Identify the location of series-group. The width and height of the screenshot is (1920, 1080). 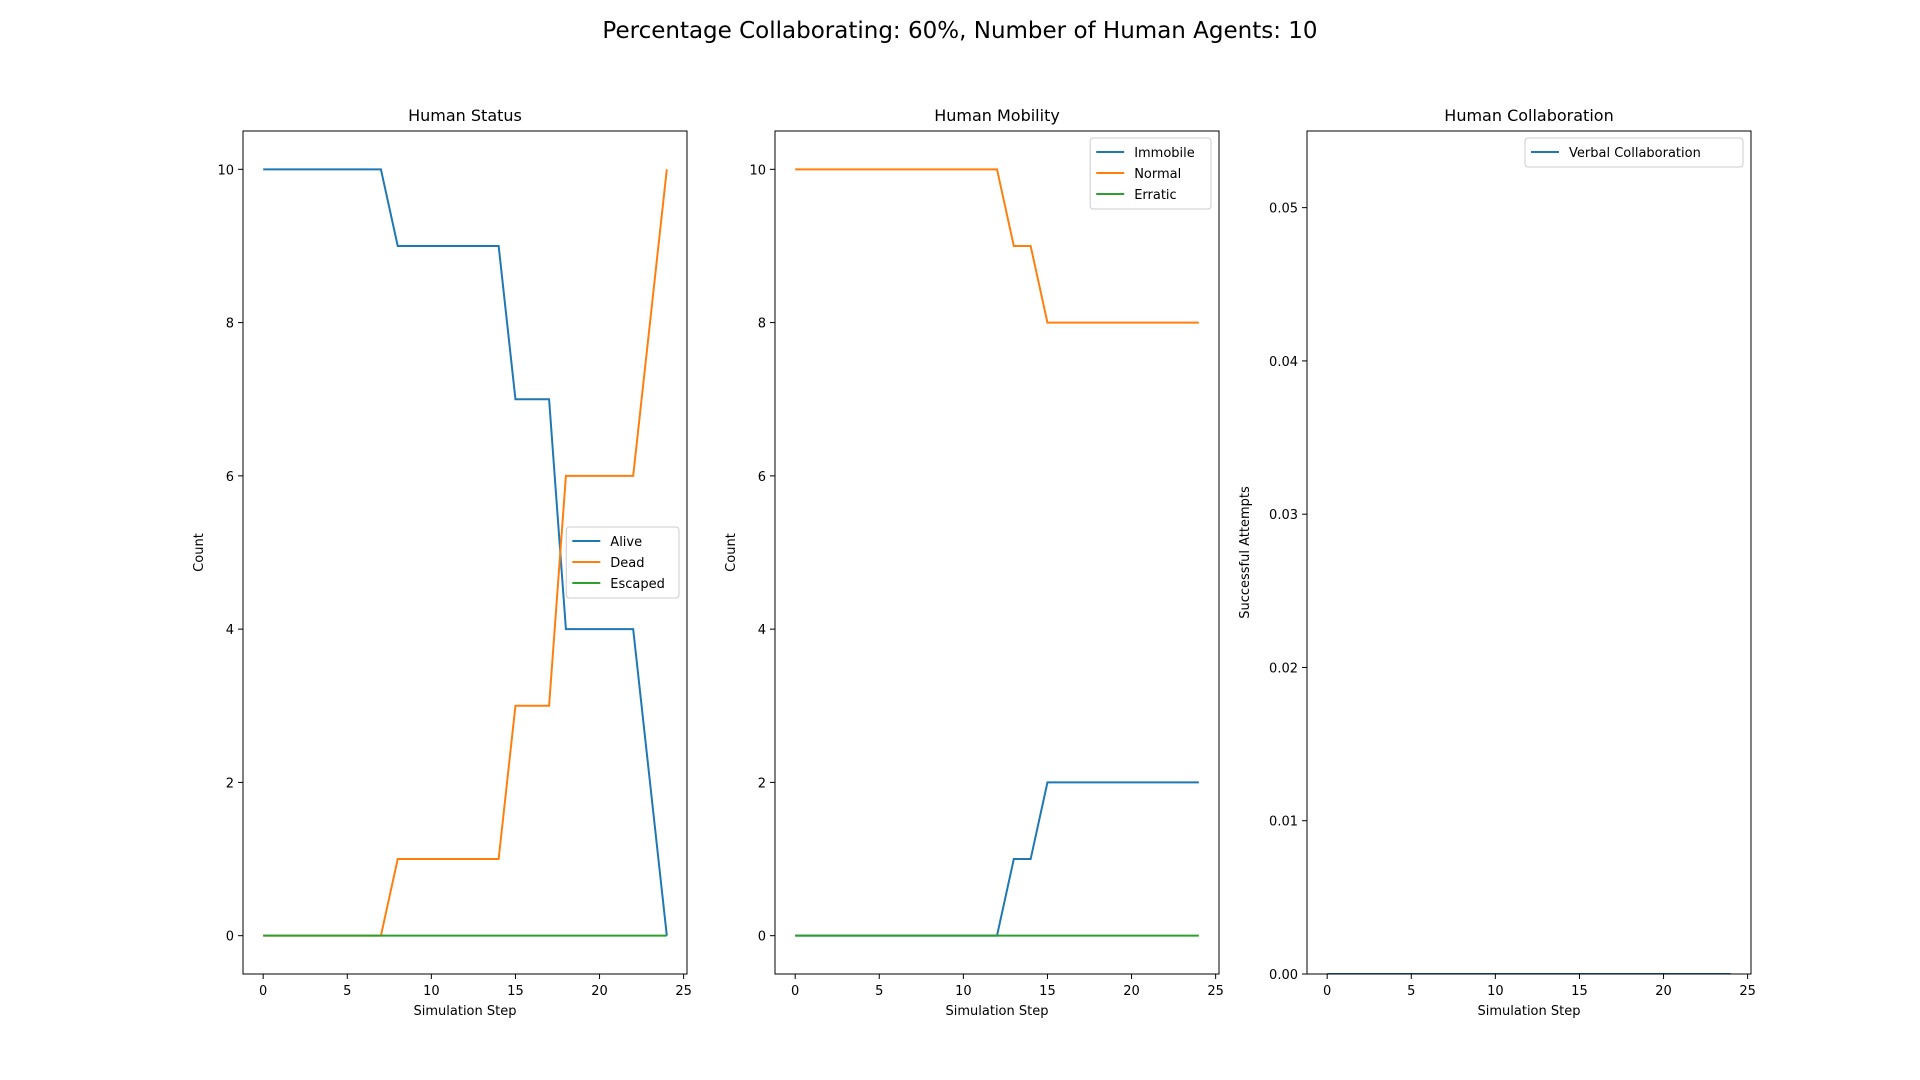
(997, 552).